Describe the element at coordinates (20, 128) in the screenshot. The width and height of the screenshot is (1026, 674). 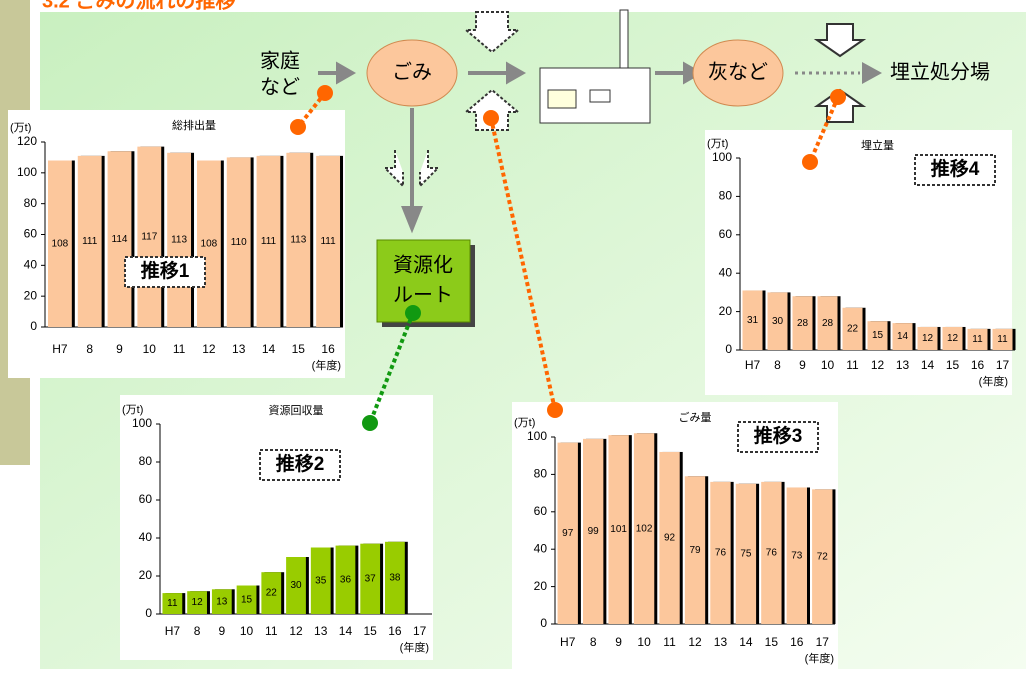
I see `y-unit: (万t)` at that location.